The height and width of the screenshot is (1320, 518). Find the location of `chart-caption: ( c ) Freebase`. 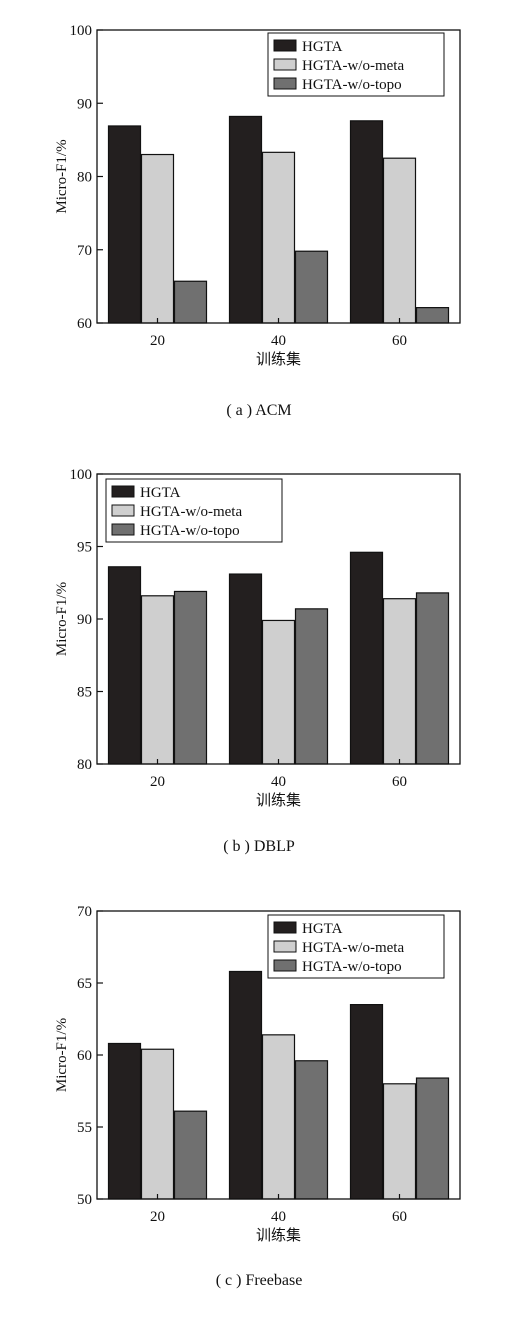

chart-caption: ( c ) Freebase is located at coordinates (259, 1280).